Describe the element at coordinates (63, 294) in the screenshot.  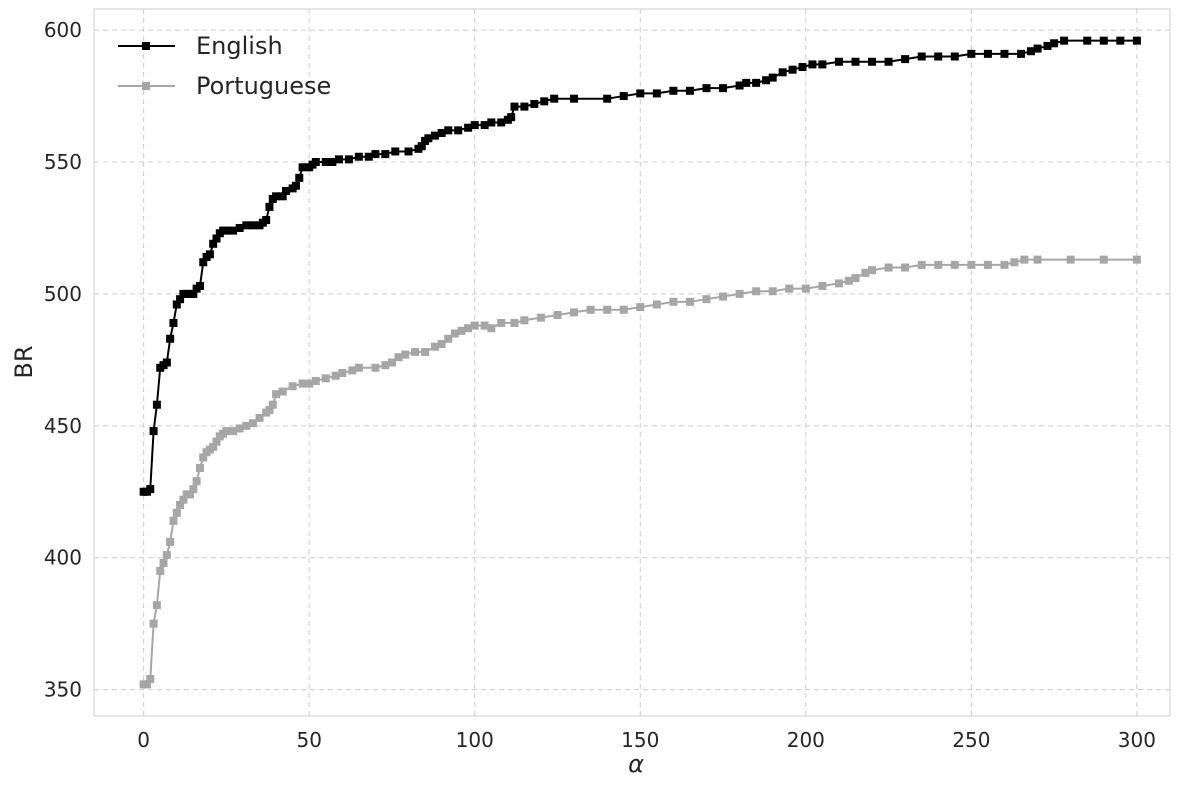
I see `y-tick-label: 500` at that location.